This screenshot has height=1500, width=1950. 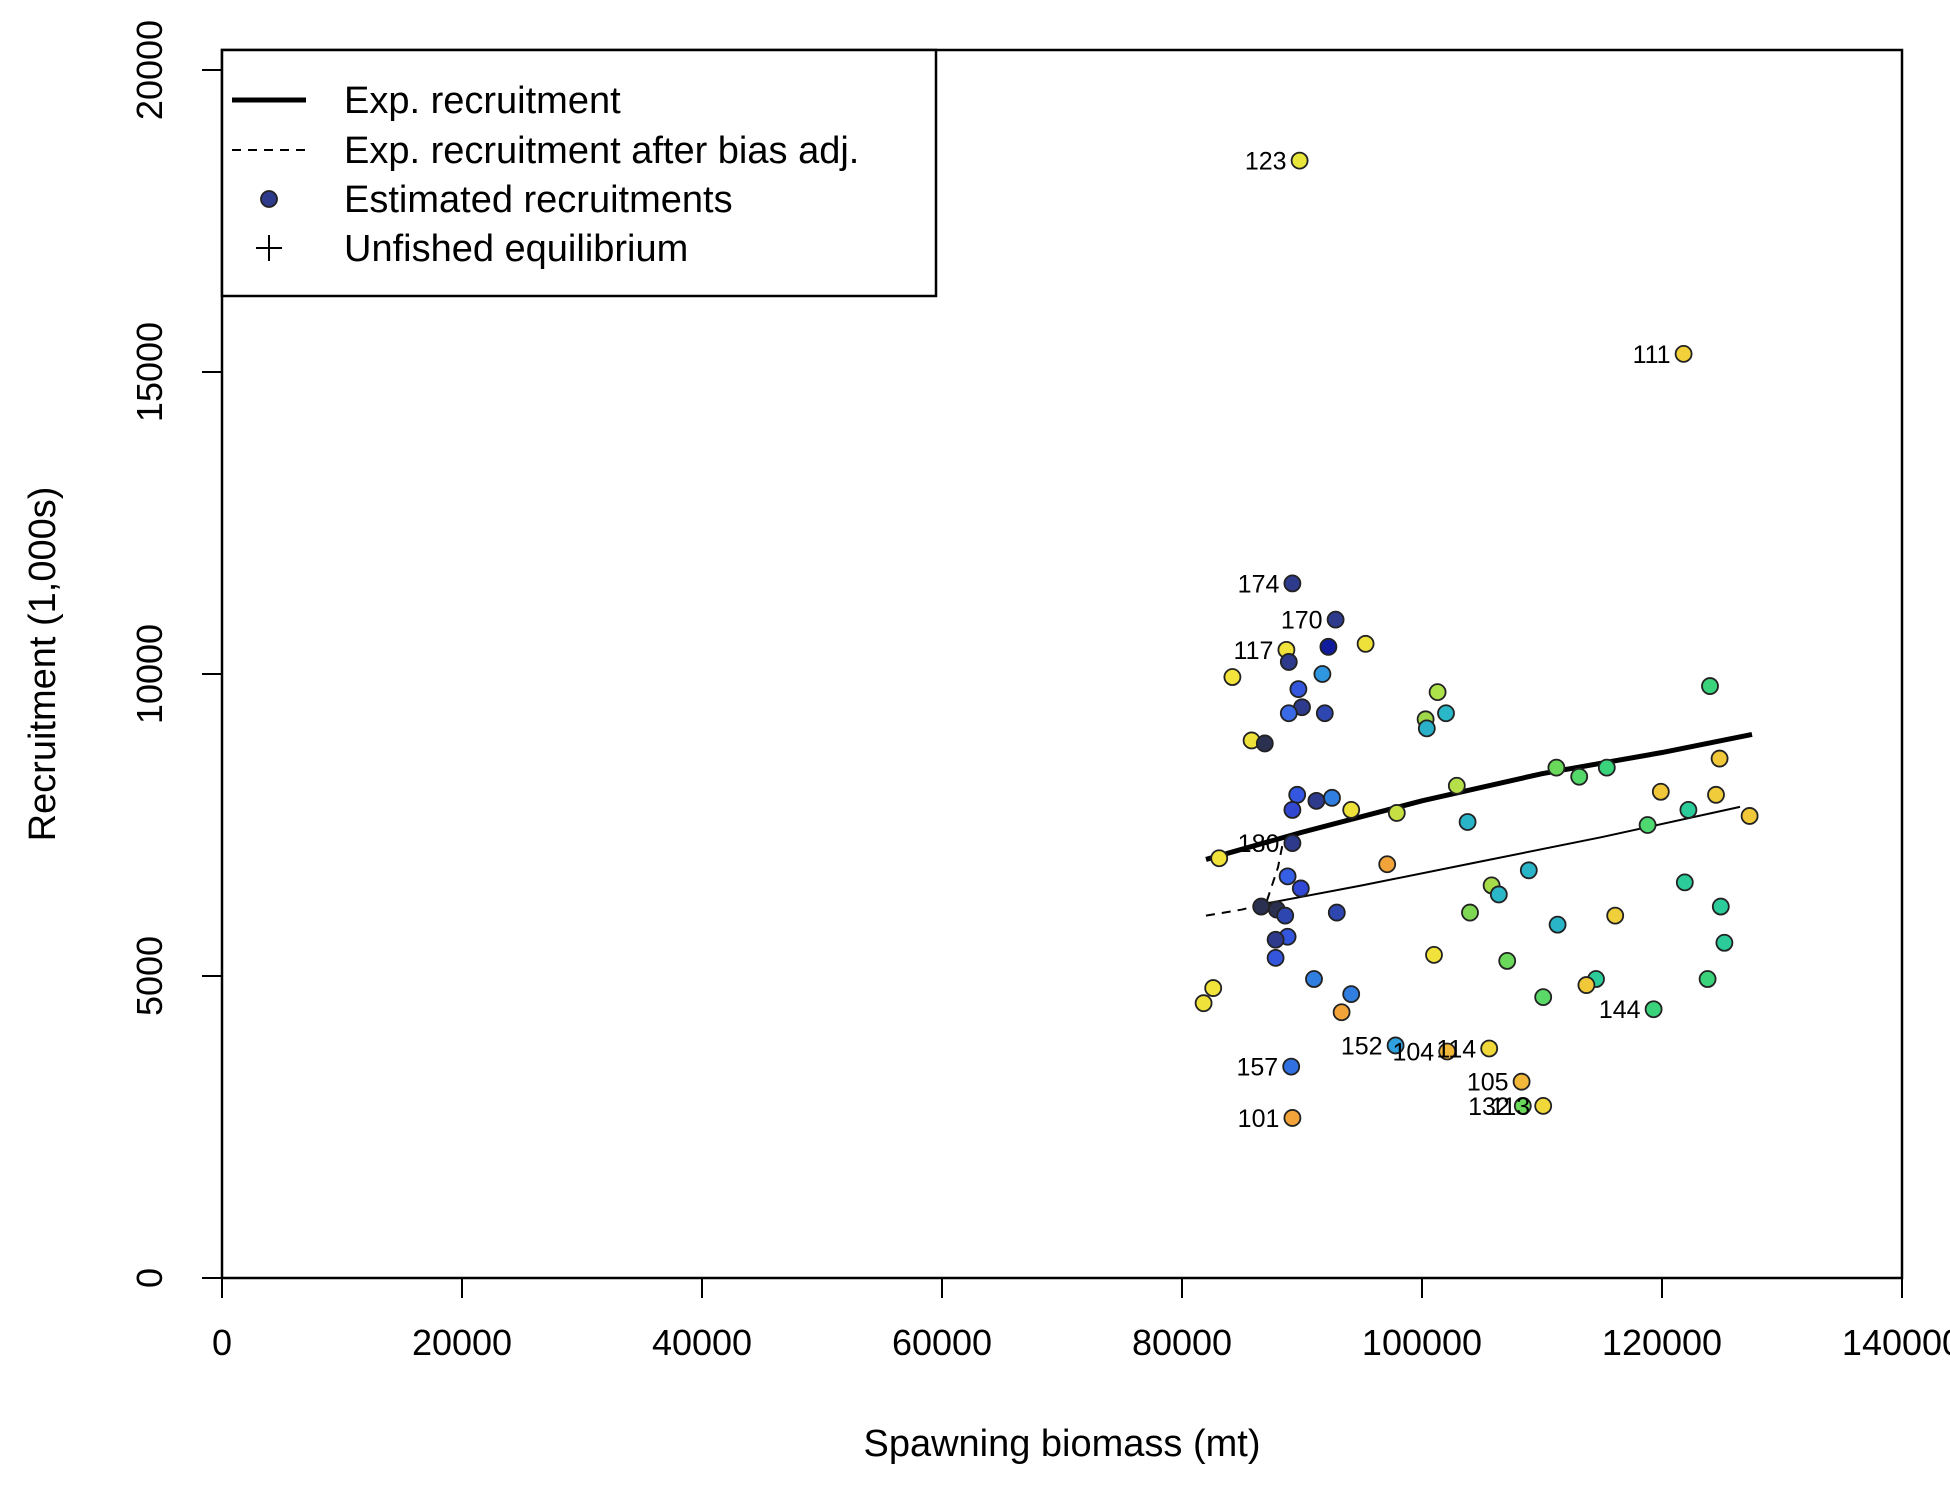 I want to click on x-tick-label: 100000, so click(x=1422, y=1342).